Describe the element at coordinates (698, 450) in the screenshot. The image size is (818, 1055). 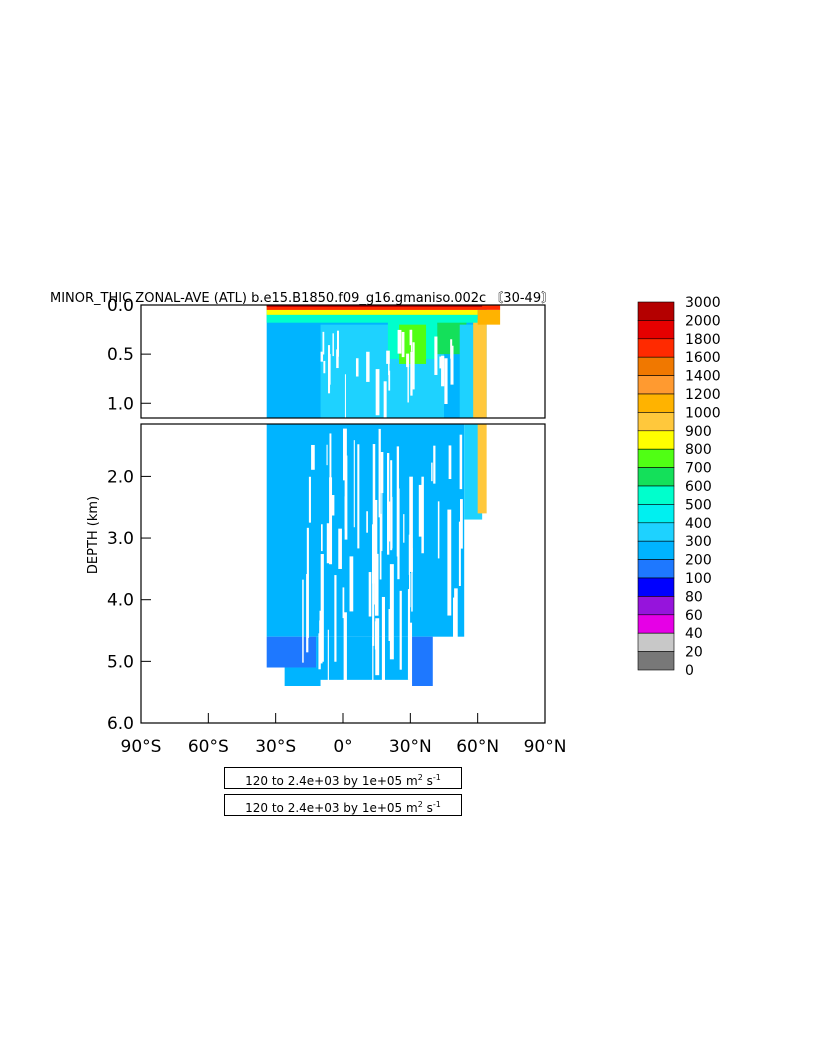
I see `colorbar-label: 800` at that location.